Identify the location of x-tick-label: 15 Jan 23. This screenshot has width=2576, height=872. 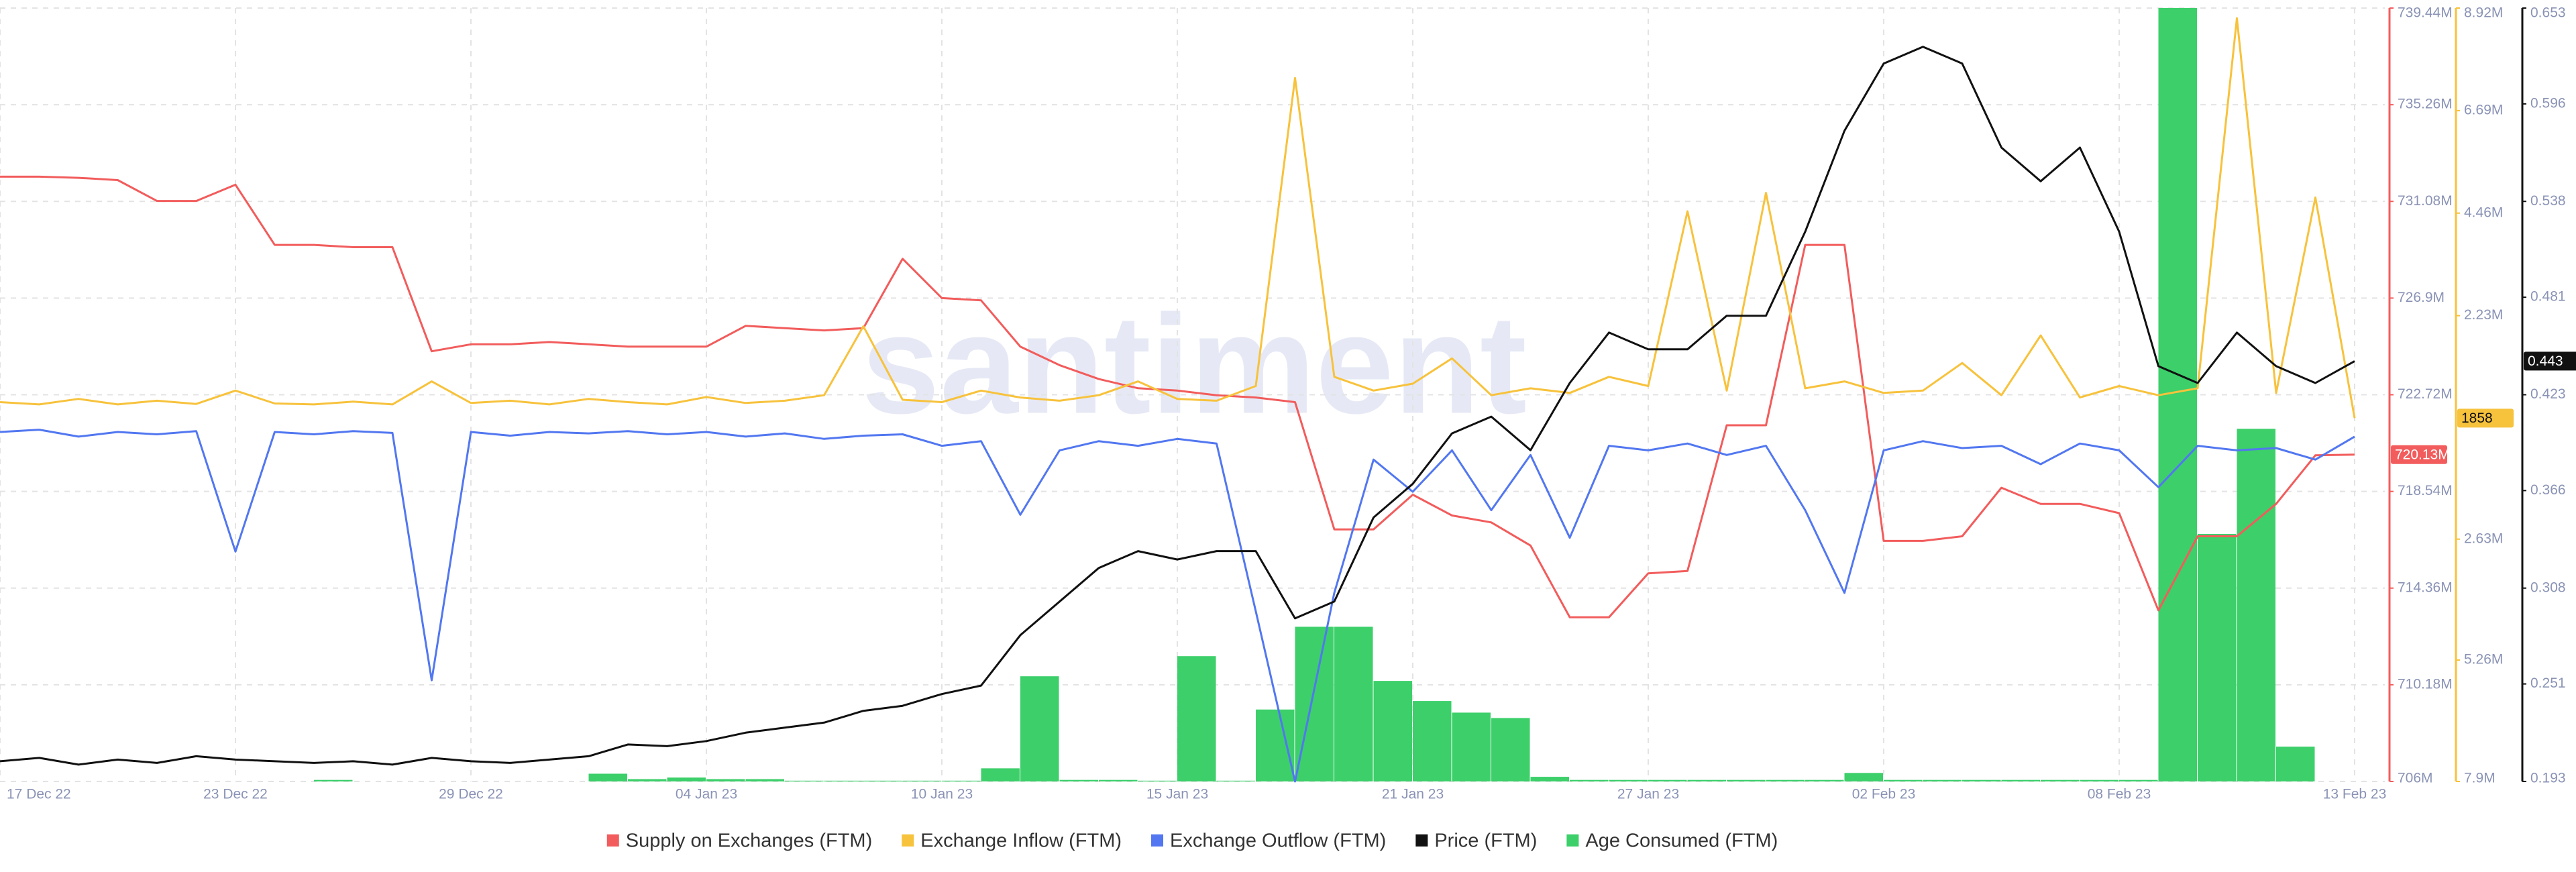
(1177, 795).